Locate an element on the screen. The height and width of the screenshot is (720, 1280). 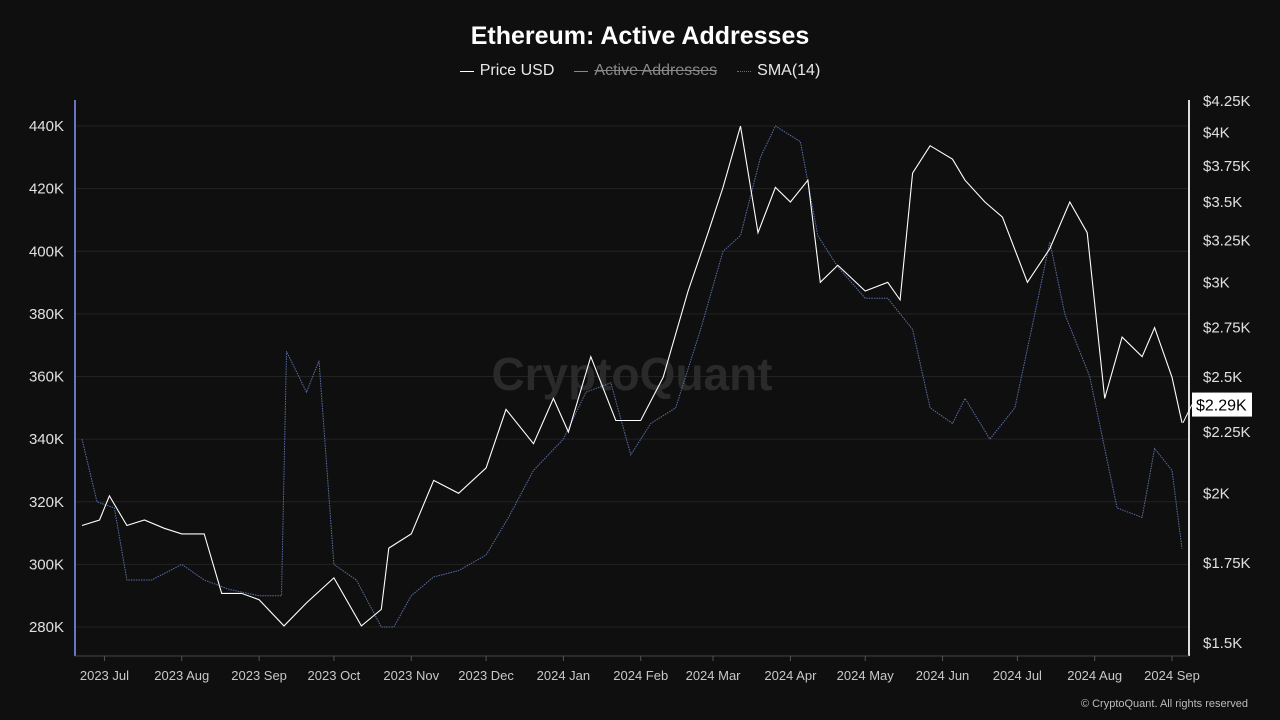
active-addresses-swatch is located at coordinates (581, 71).